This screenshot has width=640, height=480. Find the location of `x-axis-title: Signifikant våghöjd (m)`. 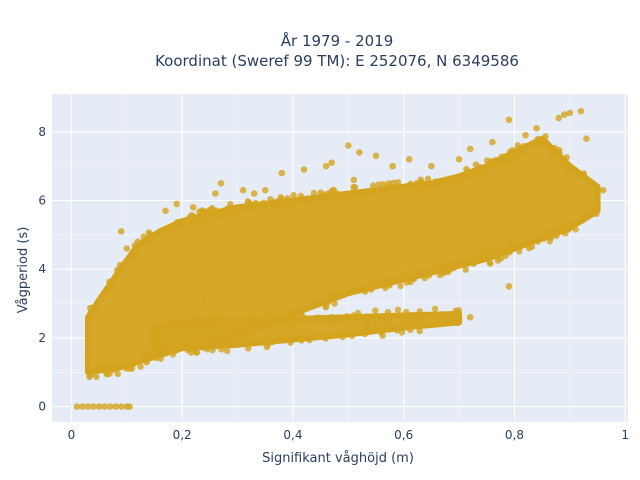

x-axis-title: Signifikant våghöjd (m) is located at coordinates (338, 458).